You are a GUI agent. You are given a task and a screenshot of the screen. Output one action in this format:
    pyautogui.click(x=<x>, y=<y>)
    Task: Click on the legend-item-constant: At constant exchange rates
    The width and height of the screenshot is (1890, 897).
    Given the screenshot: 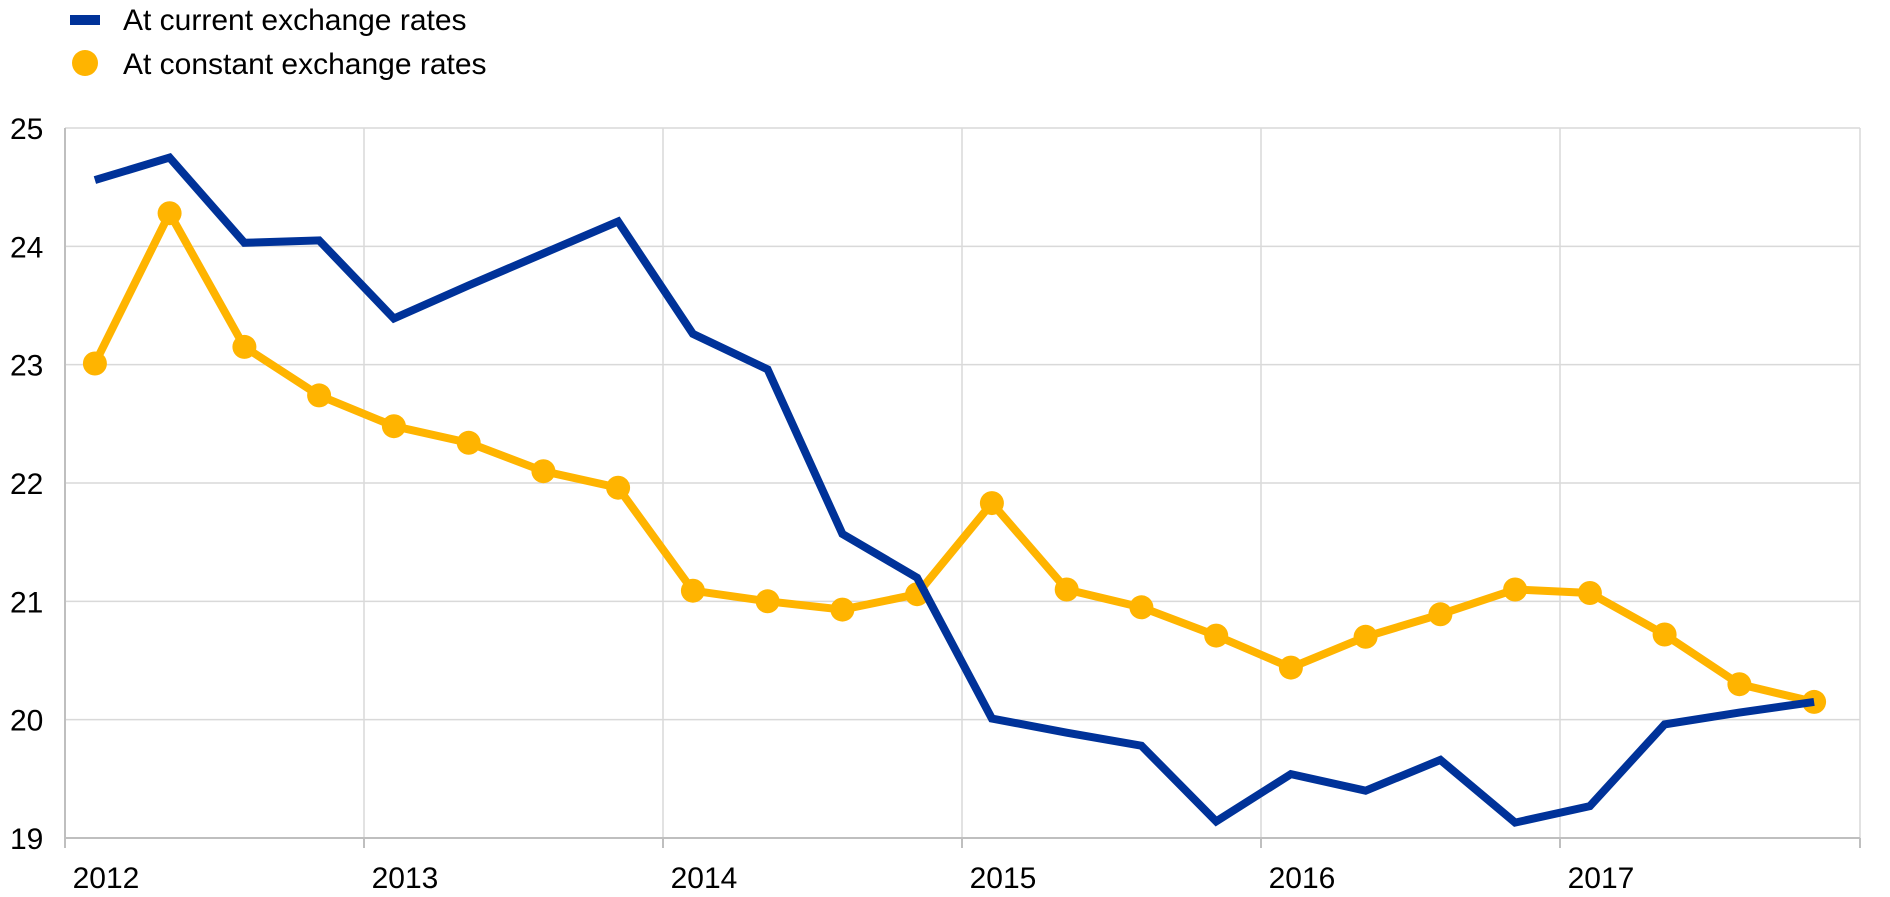 What is the action you would take?
    pyautogui.click(x=279, y=64)
    